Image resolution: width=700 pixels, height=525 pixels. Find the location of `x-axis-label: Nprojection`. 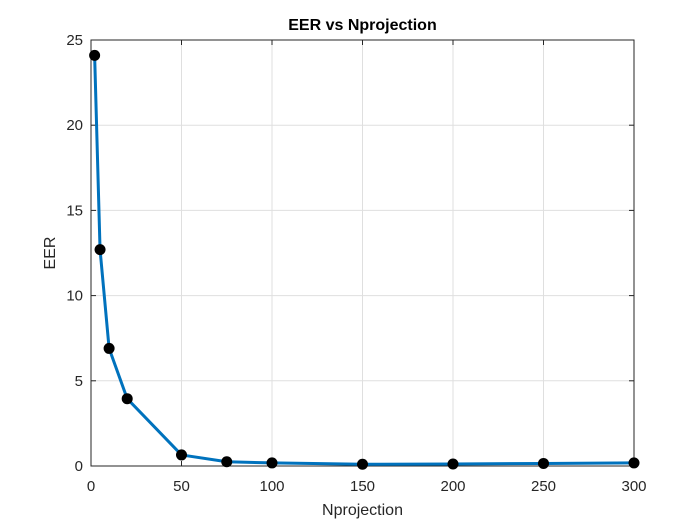

x-axis-label: Nprojection is located at coordinates (362, 510).